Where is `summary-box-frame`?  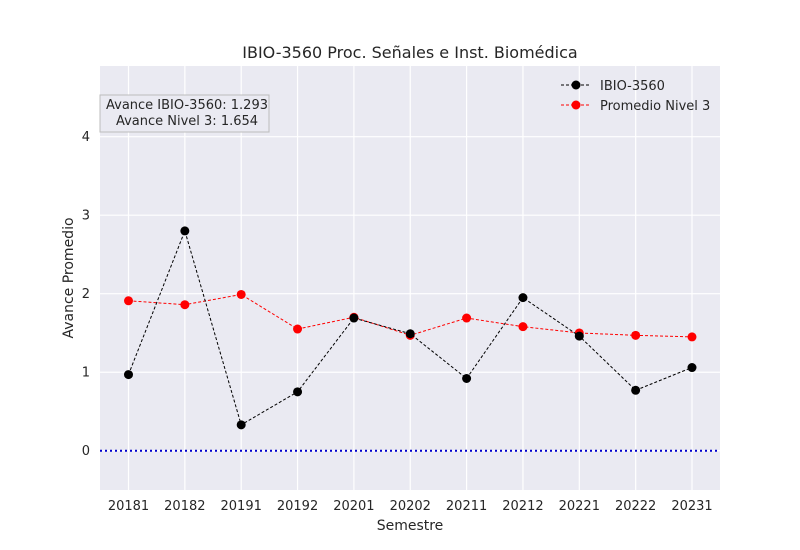 summary-box-frame is located at coordinates (184, 113).